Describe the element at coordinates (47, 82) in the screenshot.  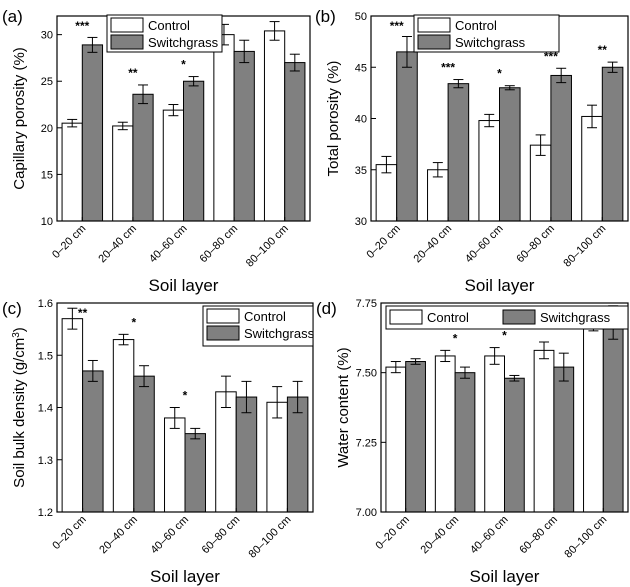
I see `y-tick-label: 25` at that location.